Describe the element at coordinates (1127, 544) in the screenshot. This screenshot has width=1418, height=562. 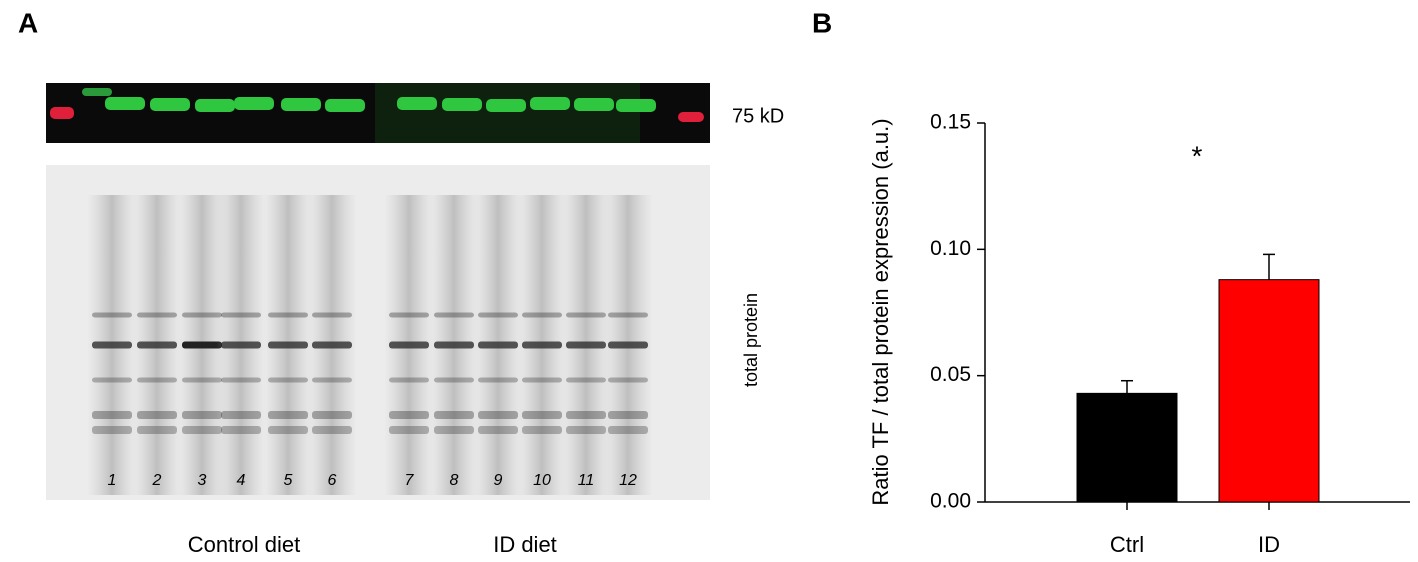
I see `x-tick-label: Ctrl` at that location.